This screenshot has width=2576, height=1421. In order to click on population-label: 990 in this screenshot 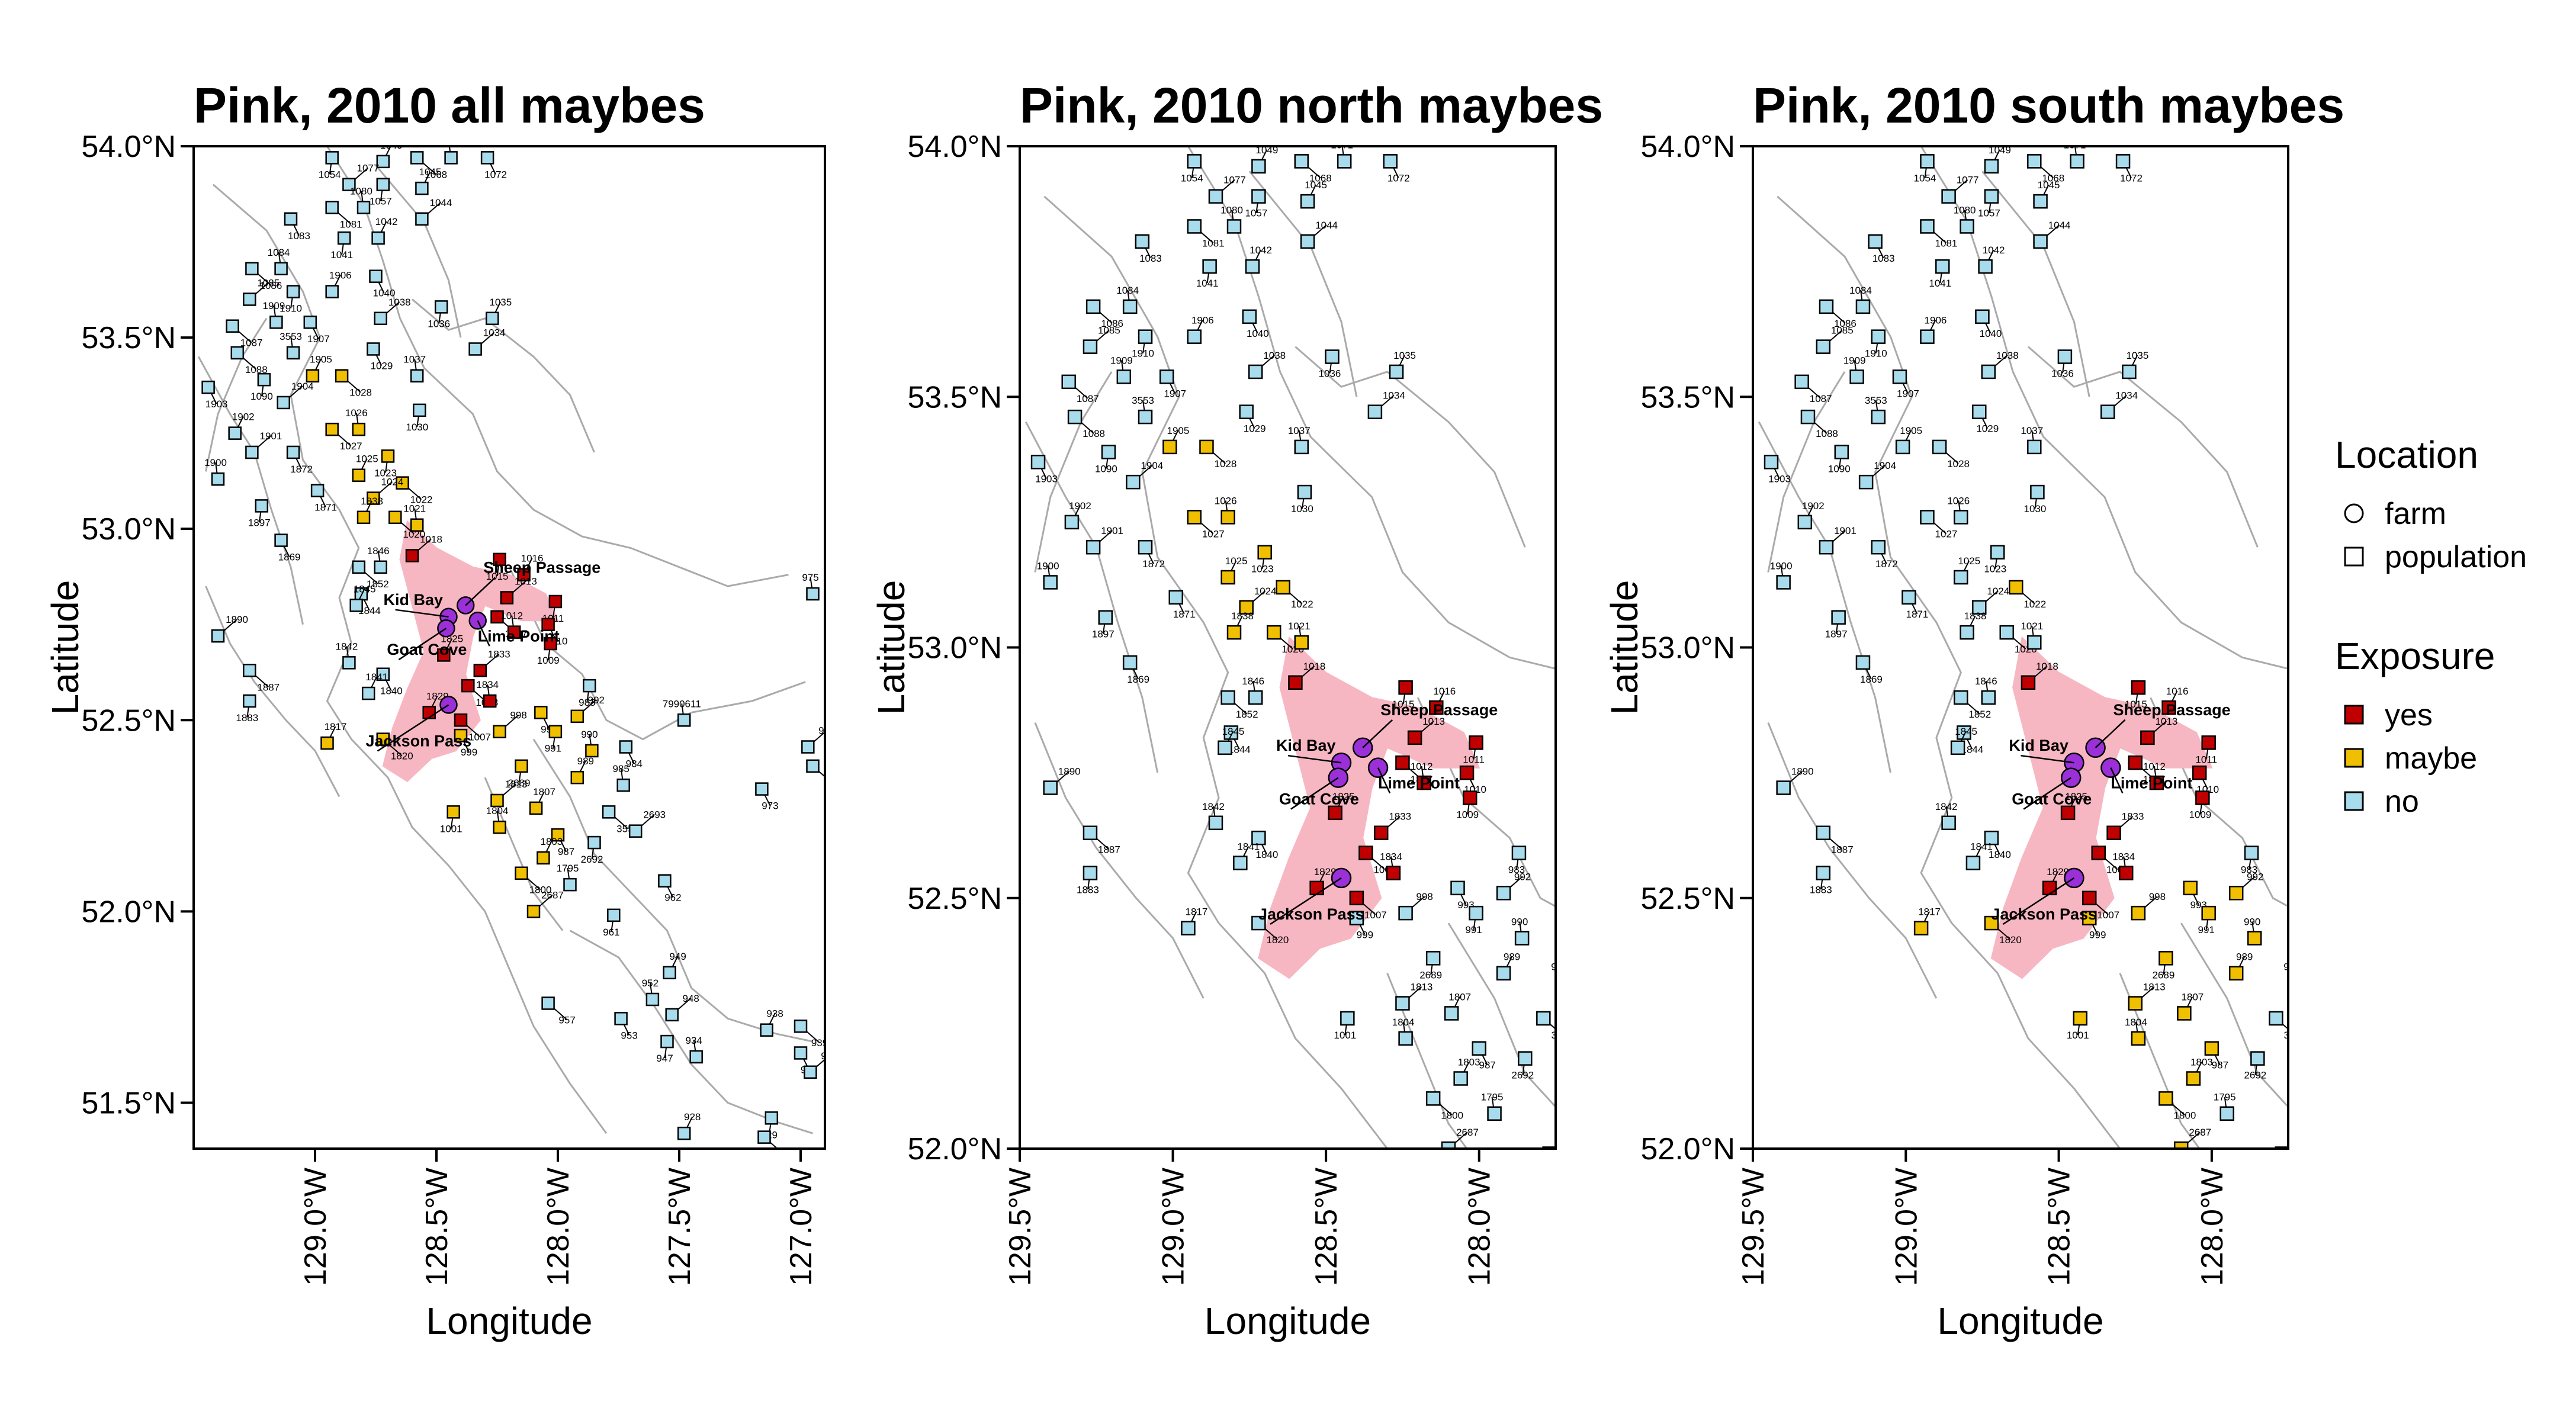, I will do `click(1519, 921)`.